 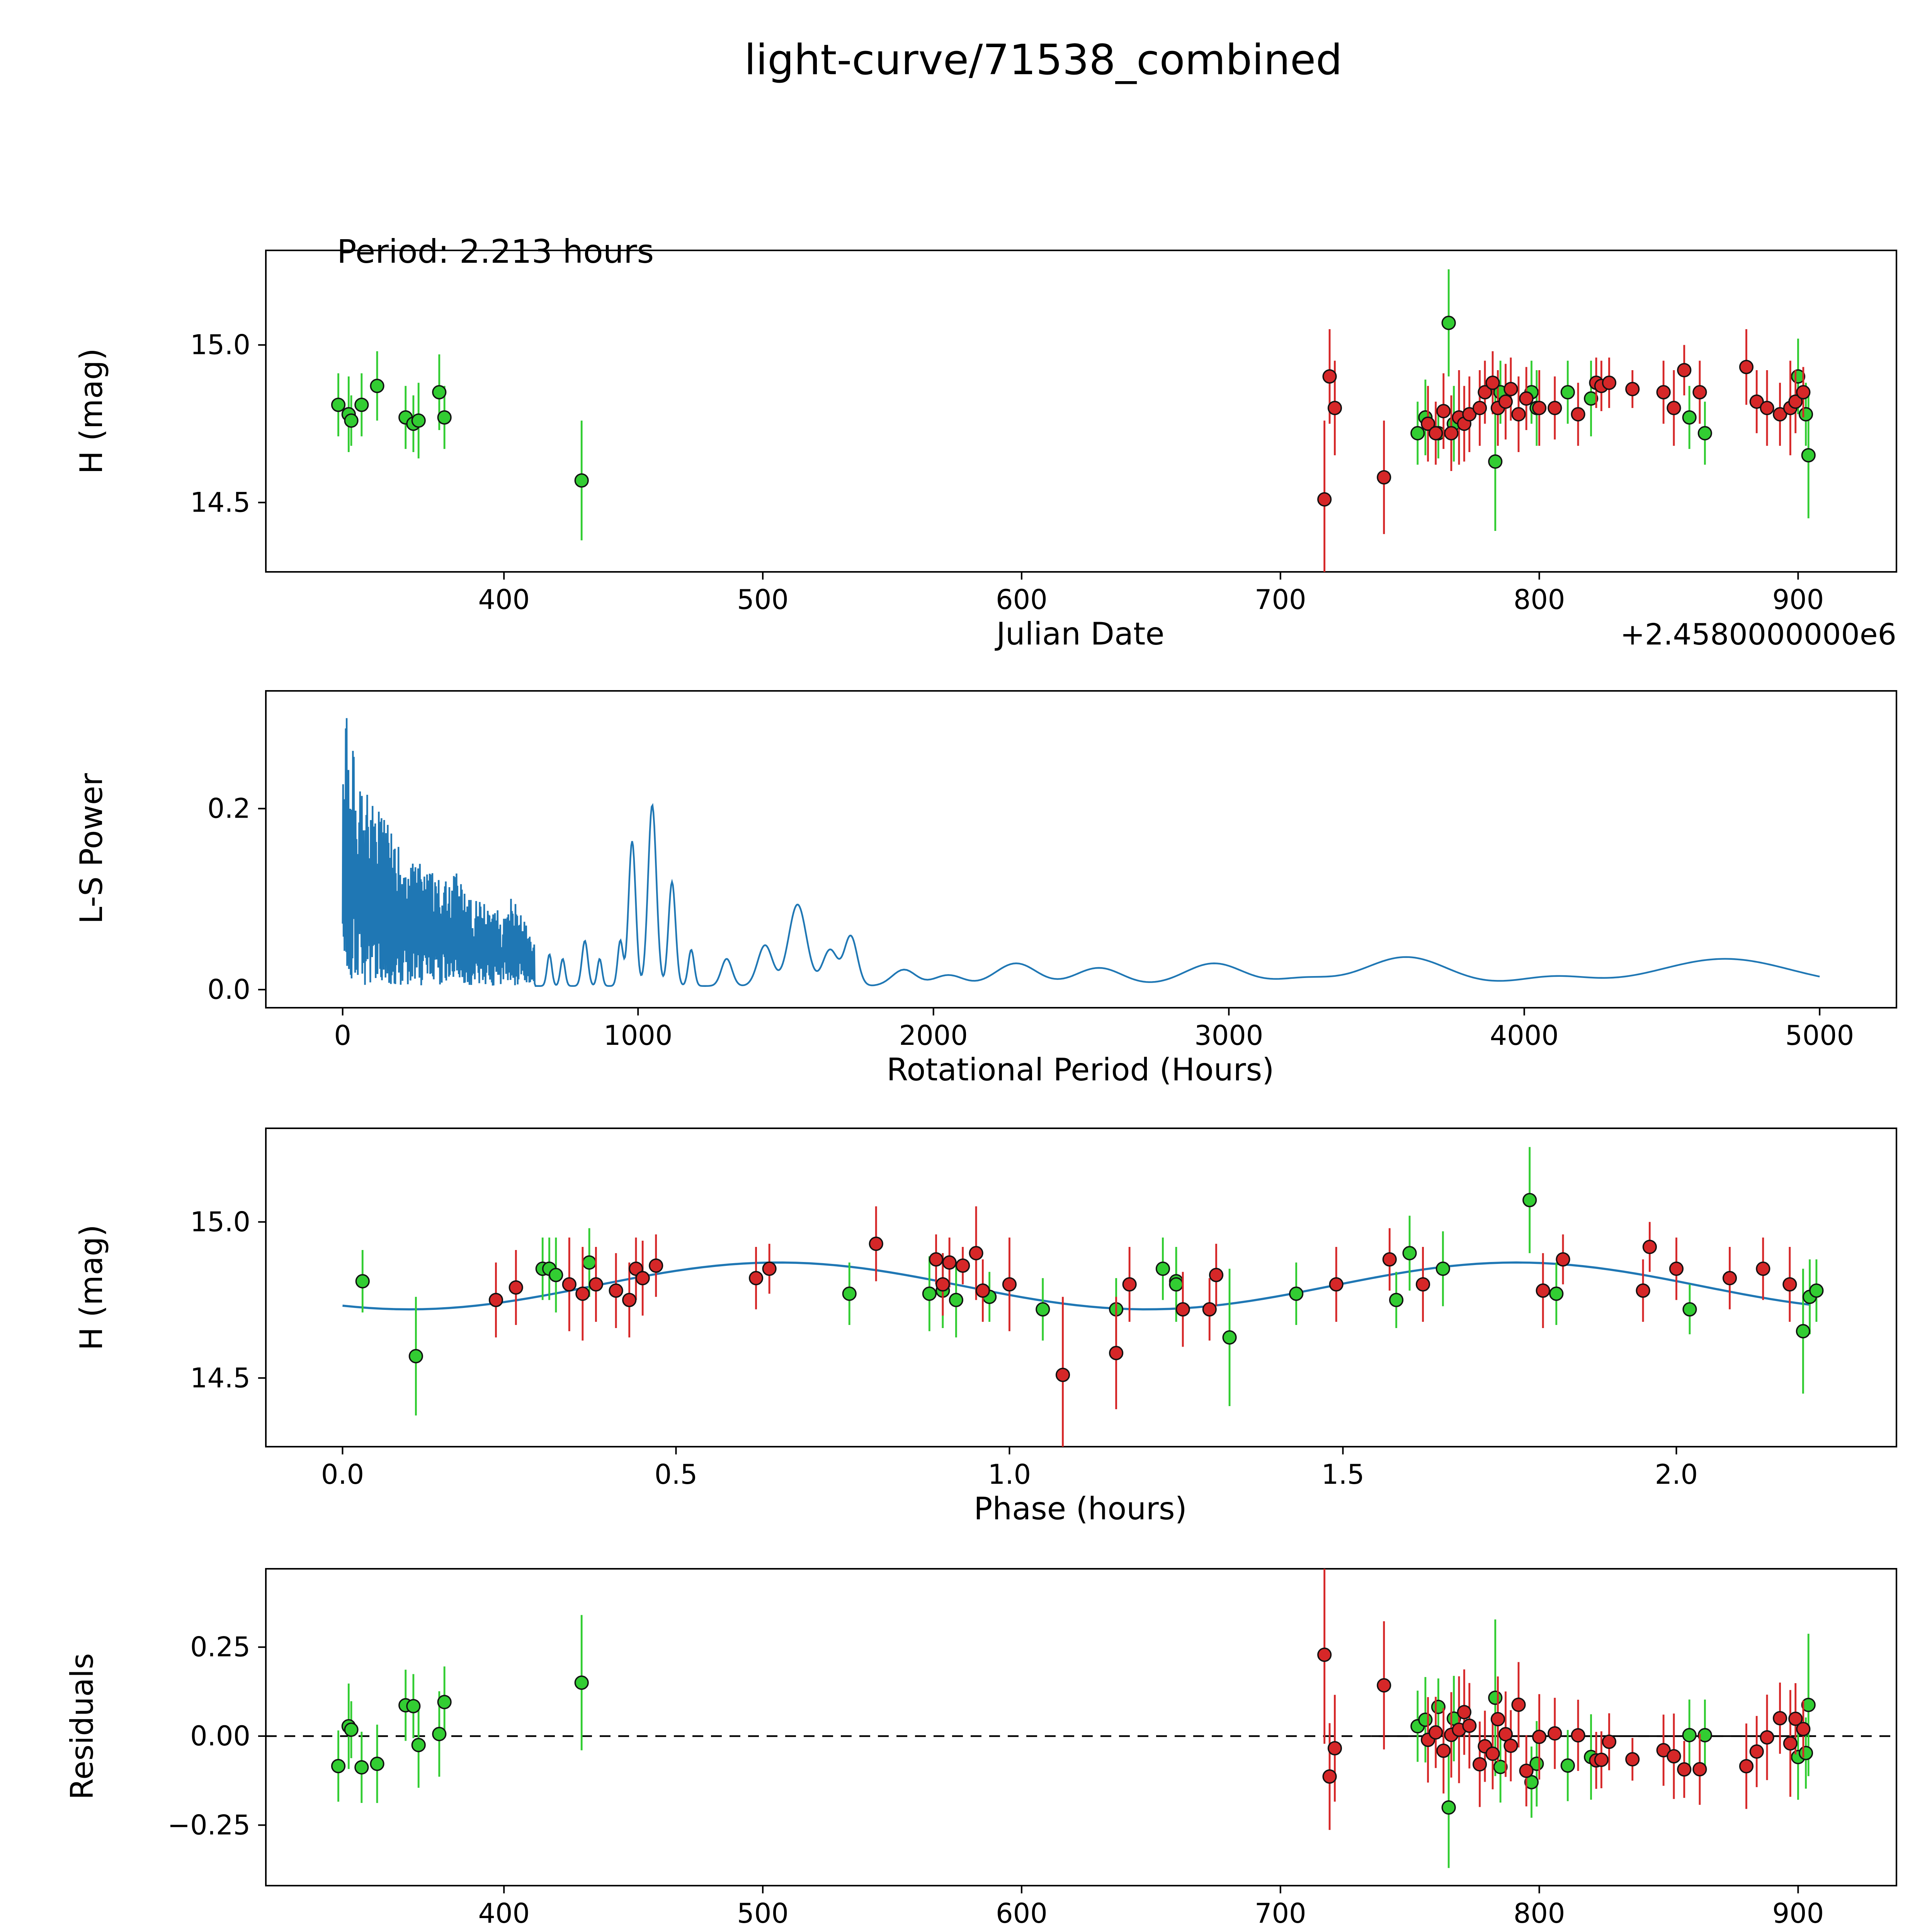 I want to click on x-tick-label: 0, so click(x=342, y=1035).